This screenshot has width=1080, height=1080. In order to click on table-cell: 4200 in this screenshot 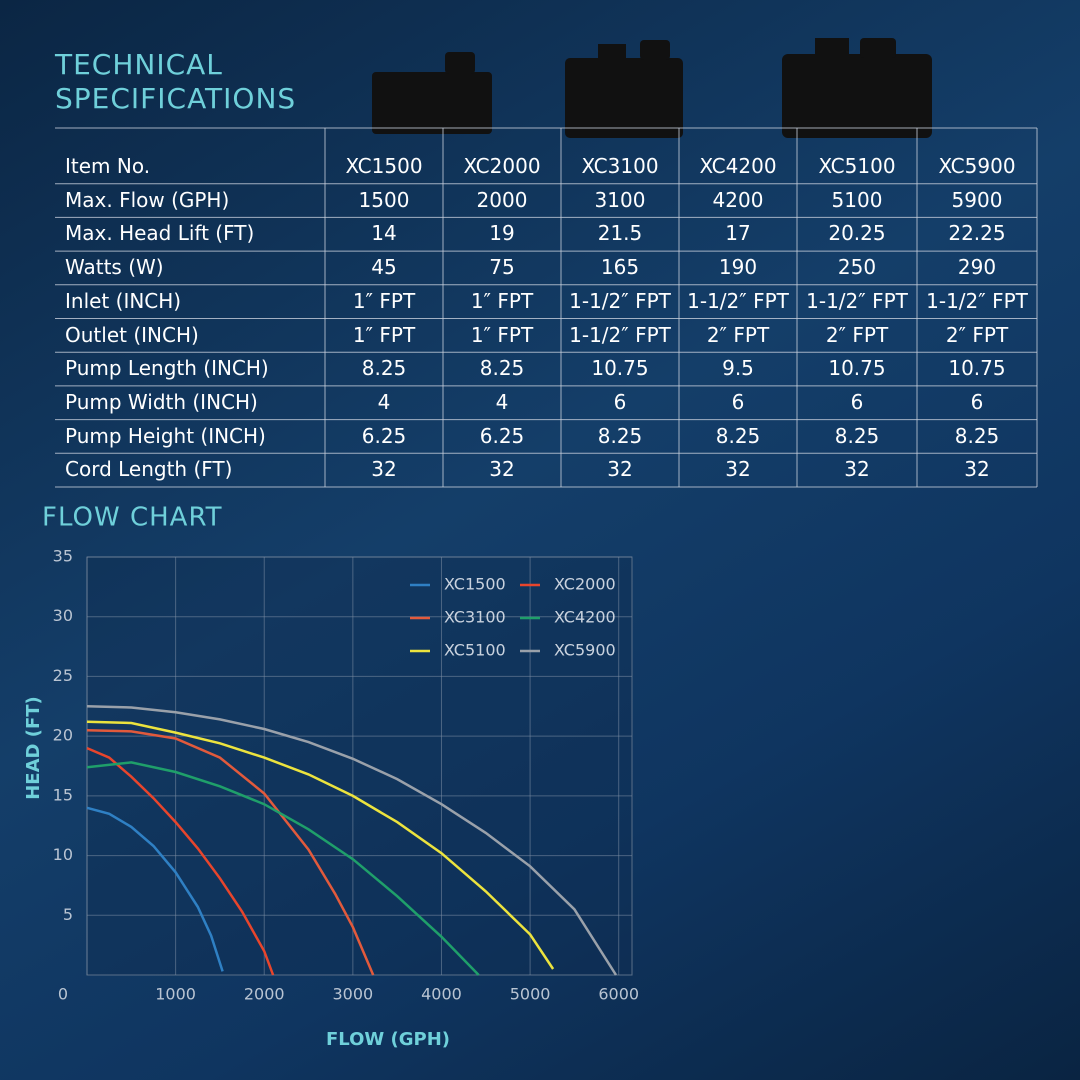, I will do `click(738, 199)`.